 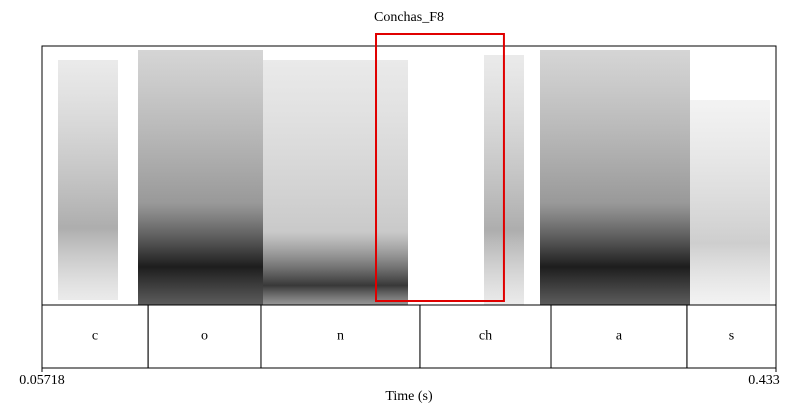 I want to click on interval-label: n, so click(x=340, y=336).